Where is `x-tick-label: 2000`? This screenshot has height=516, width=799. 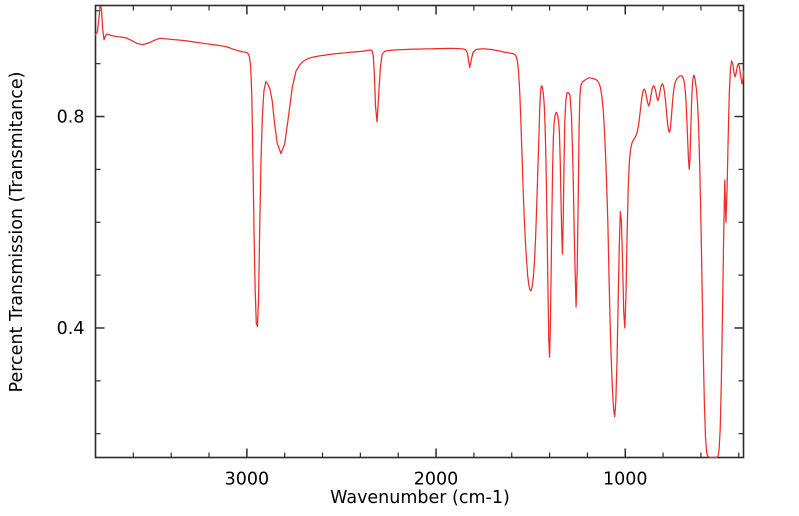 x-tick-label: 2000 is located at coordinates (436, 480).